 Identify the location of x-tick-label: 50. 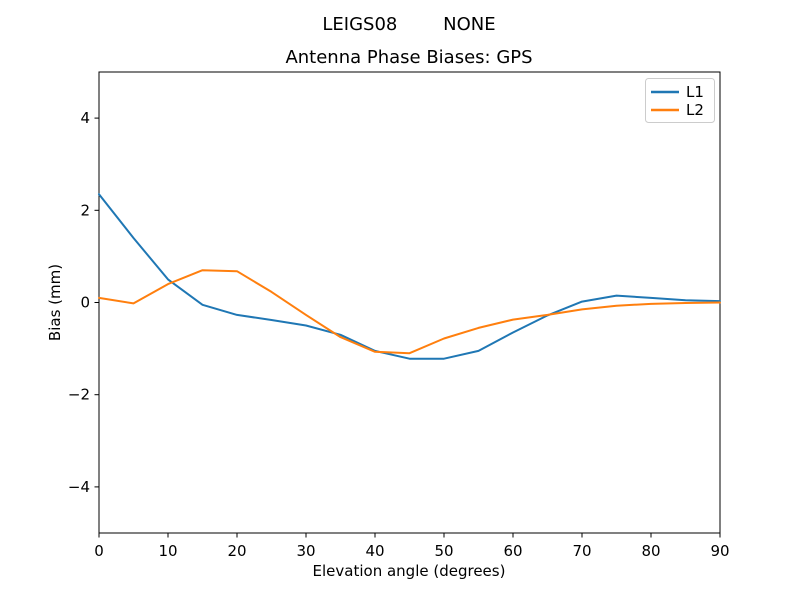
(443, 551).